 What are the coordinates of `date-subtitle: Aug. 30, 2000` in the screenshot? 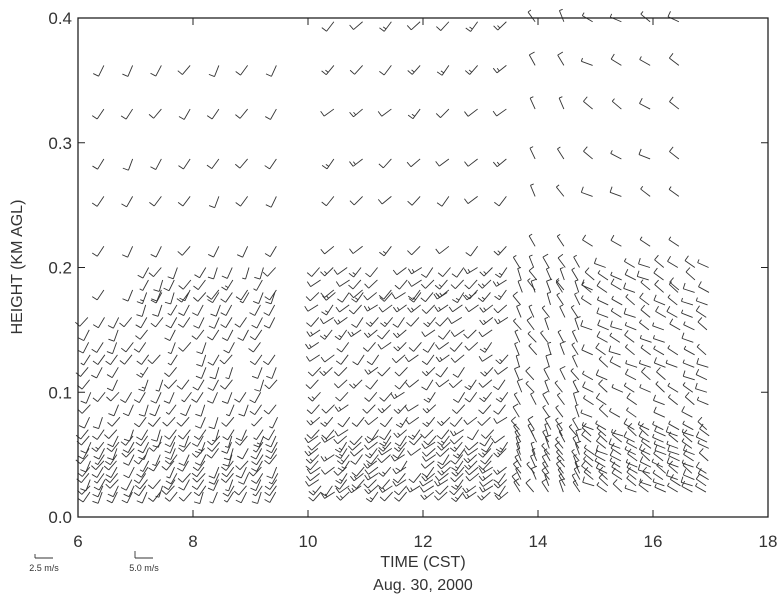 It's located at (423, 585).